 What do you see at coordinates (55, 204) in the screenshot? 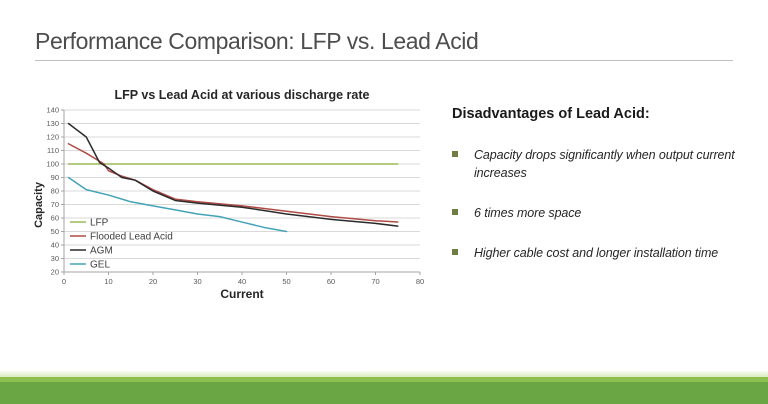
I see `y-tick-label: 70` at bounding box center [55, 204].